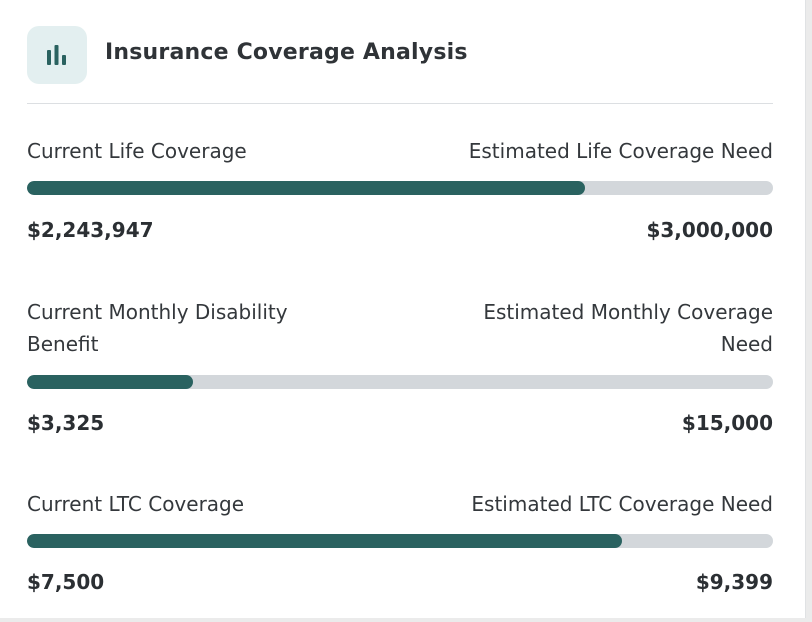 This screenshot has height=622, width=812. I want to click on ltc-progress-fill, so click(325, 541).